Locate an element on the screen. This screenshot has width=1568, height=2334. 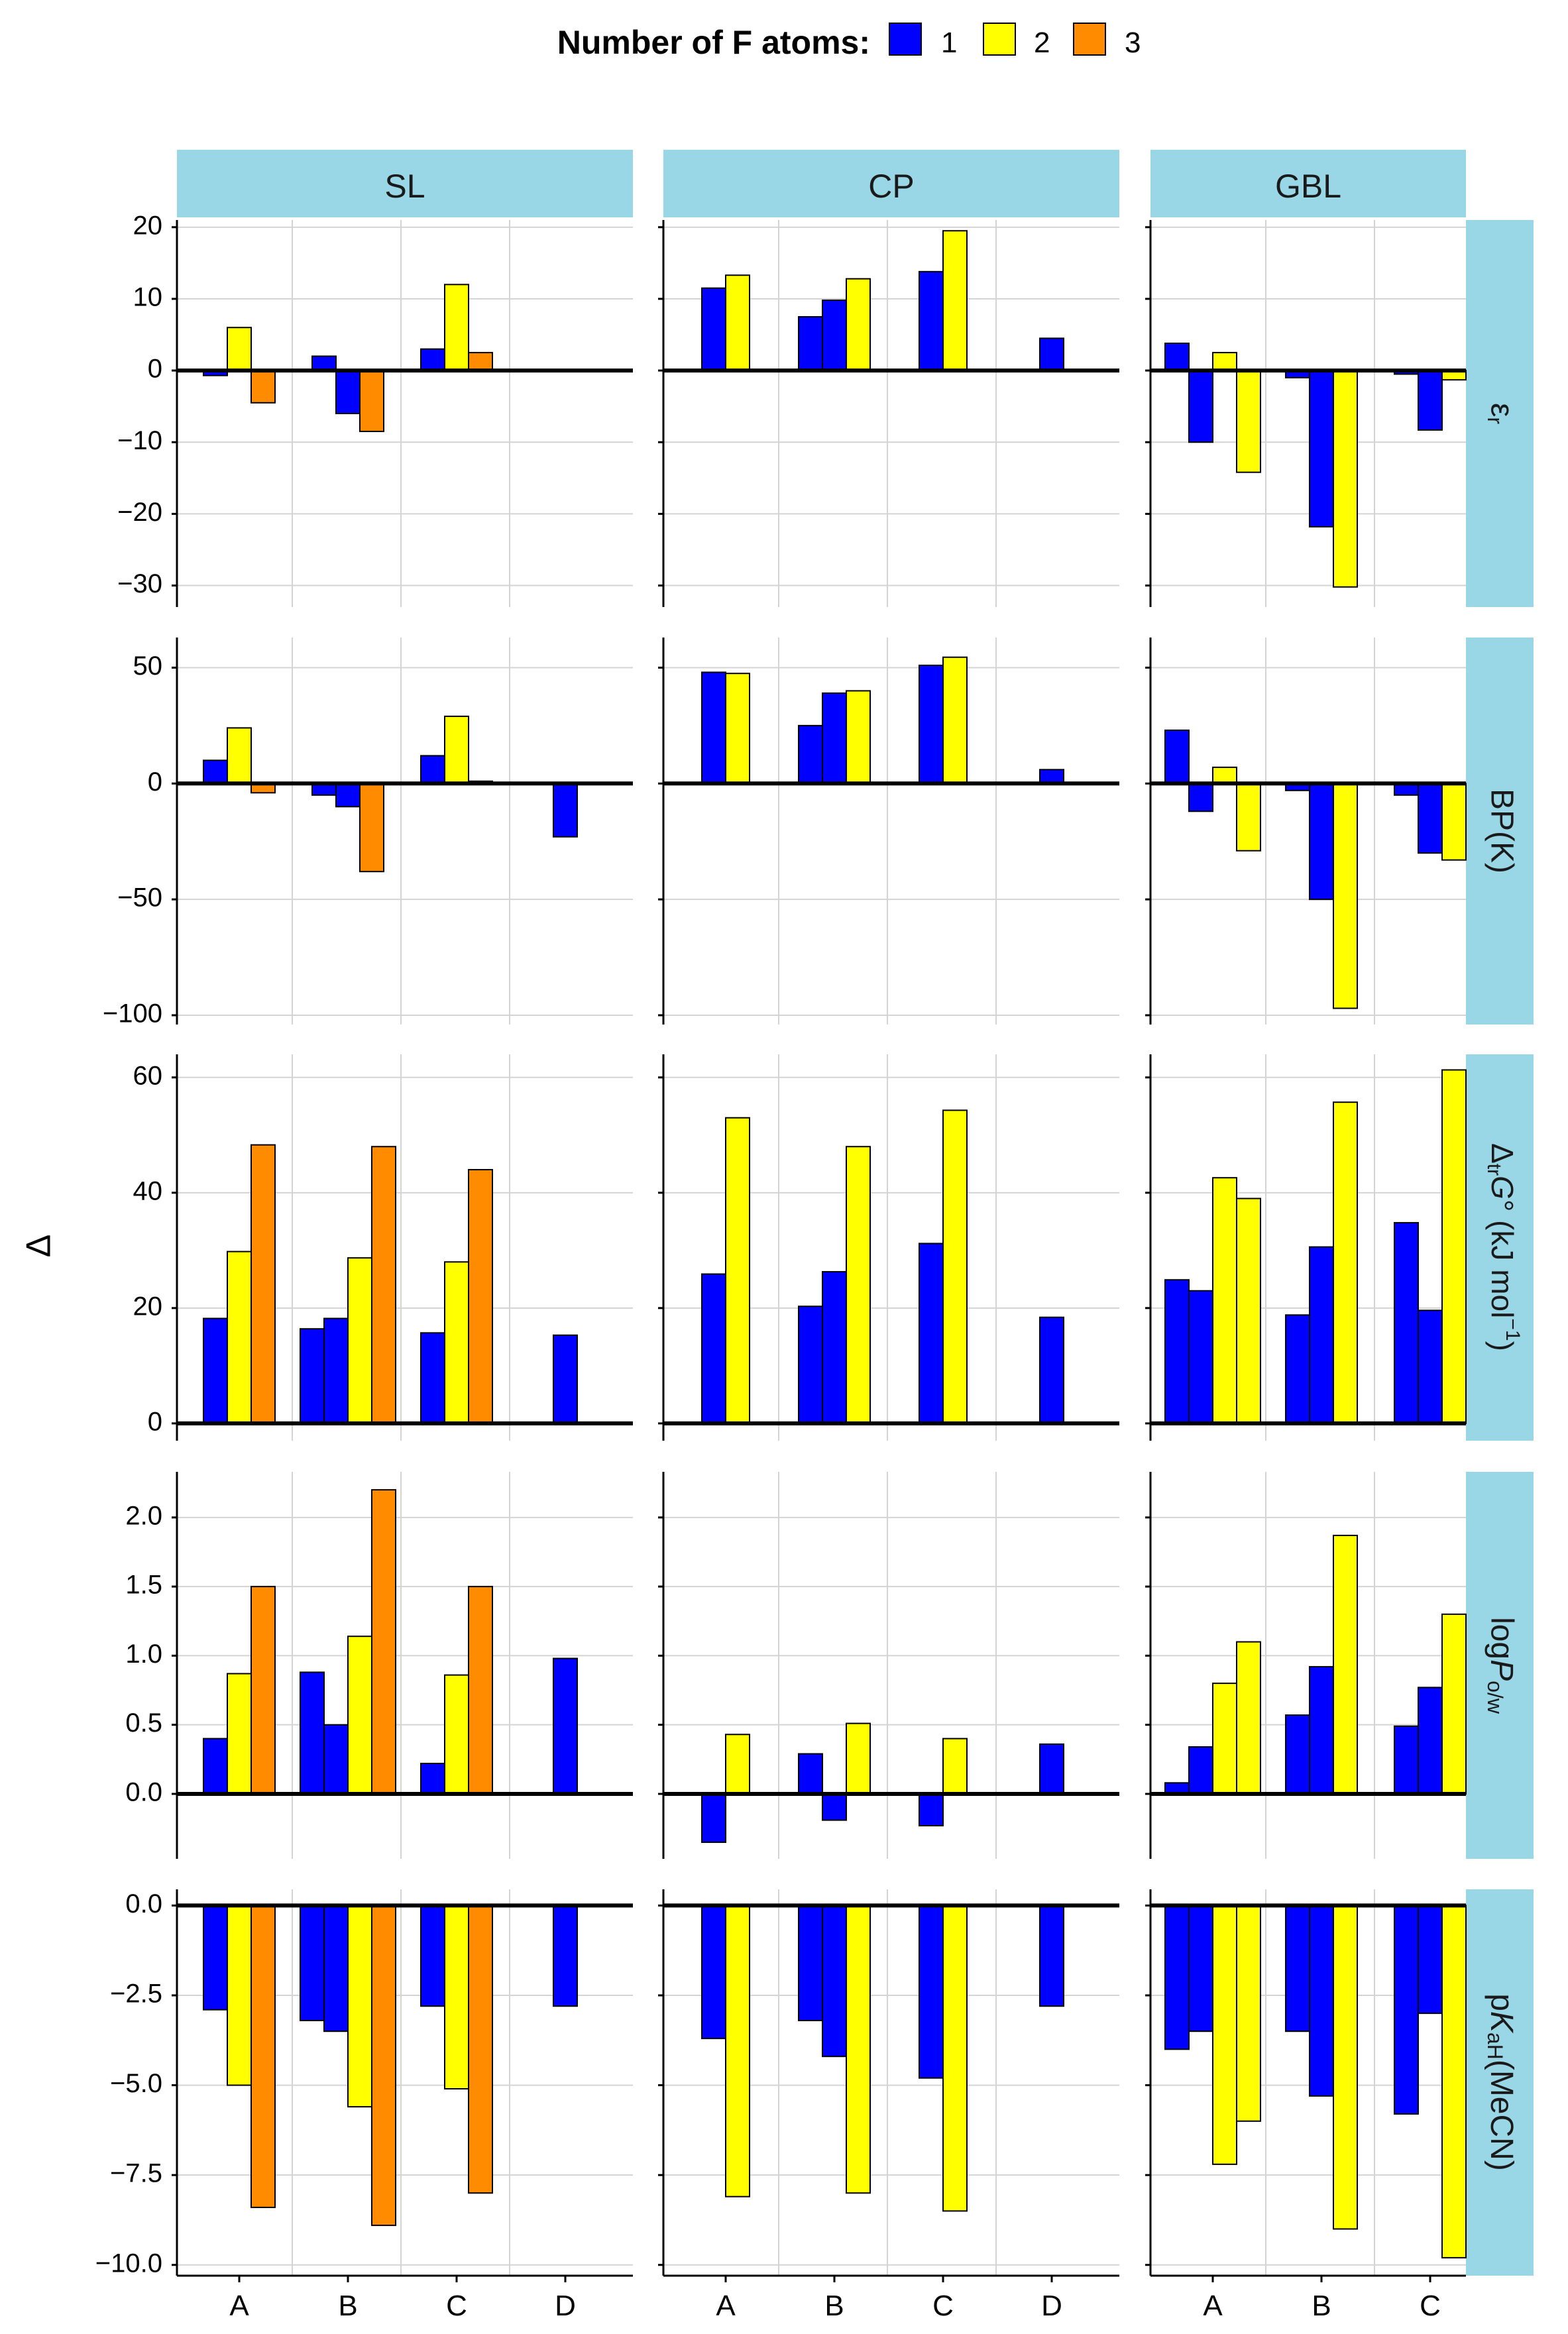
strip-row-dg is located at coordinates (1500, 1247).